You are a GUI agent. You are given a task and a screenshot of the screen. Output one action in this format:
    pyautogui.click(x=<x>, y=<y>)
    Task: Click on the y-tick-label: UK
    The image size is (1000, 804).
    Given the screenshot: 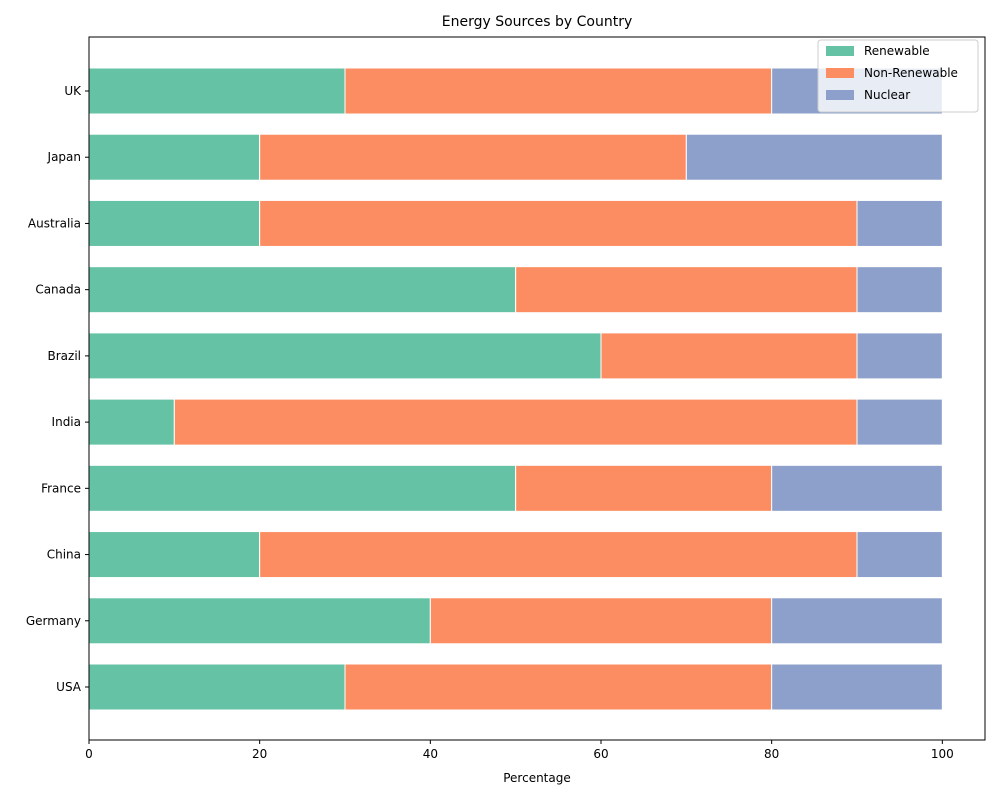 What is the action you would take?
    pyautogui.click(x=73, y=91)
    